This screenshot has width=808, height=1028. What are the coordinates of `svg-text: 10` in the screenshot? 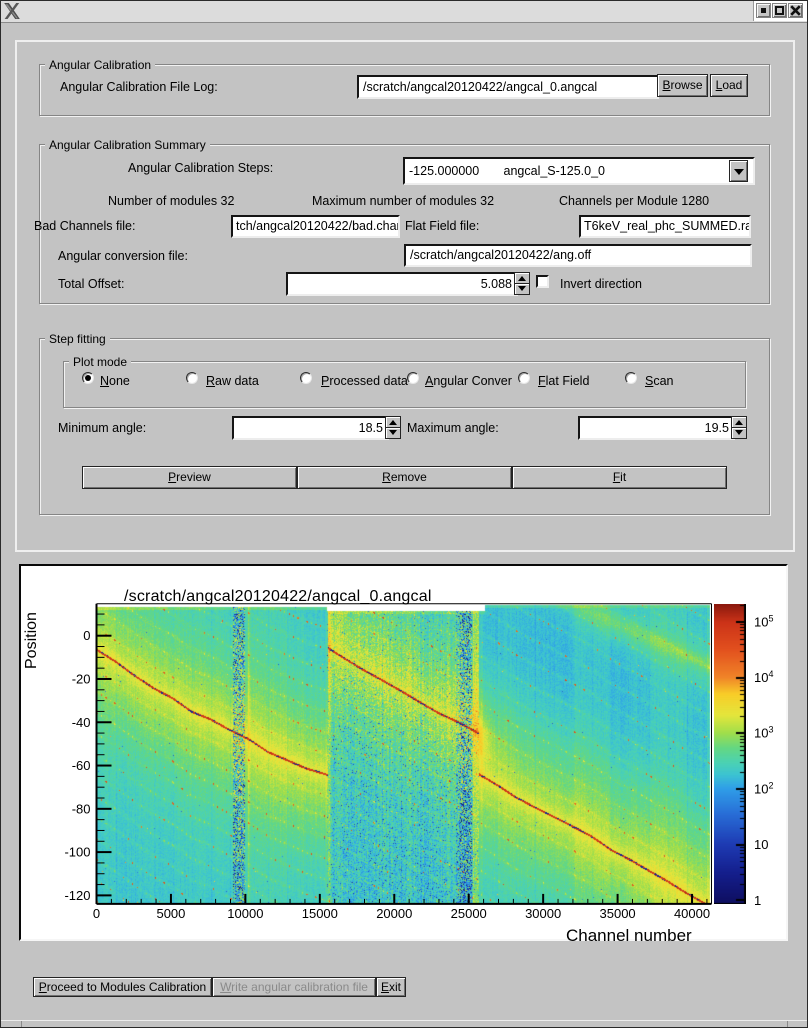 It's located at (761, 844).